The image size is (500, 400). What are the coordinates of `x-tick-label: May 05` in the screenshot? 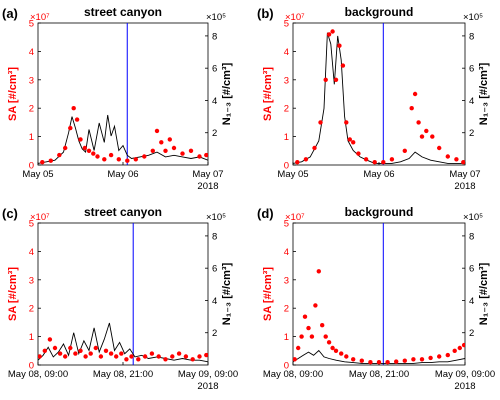 It's located at (37, 174).